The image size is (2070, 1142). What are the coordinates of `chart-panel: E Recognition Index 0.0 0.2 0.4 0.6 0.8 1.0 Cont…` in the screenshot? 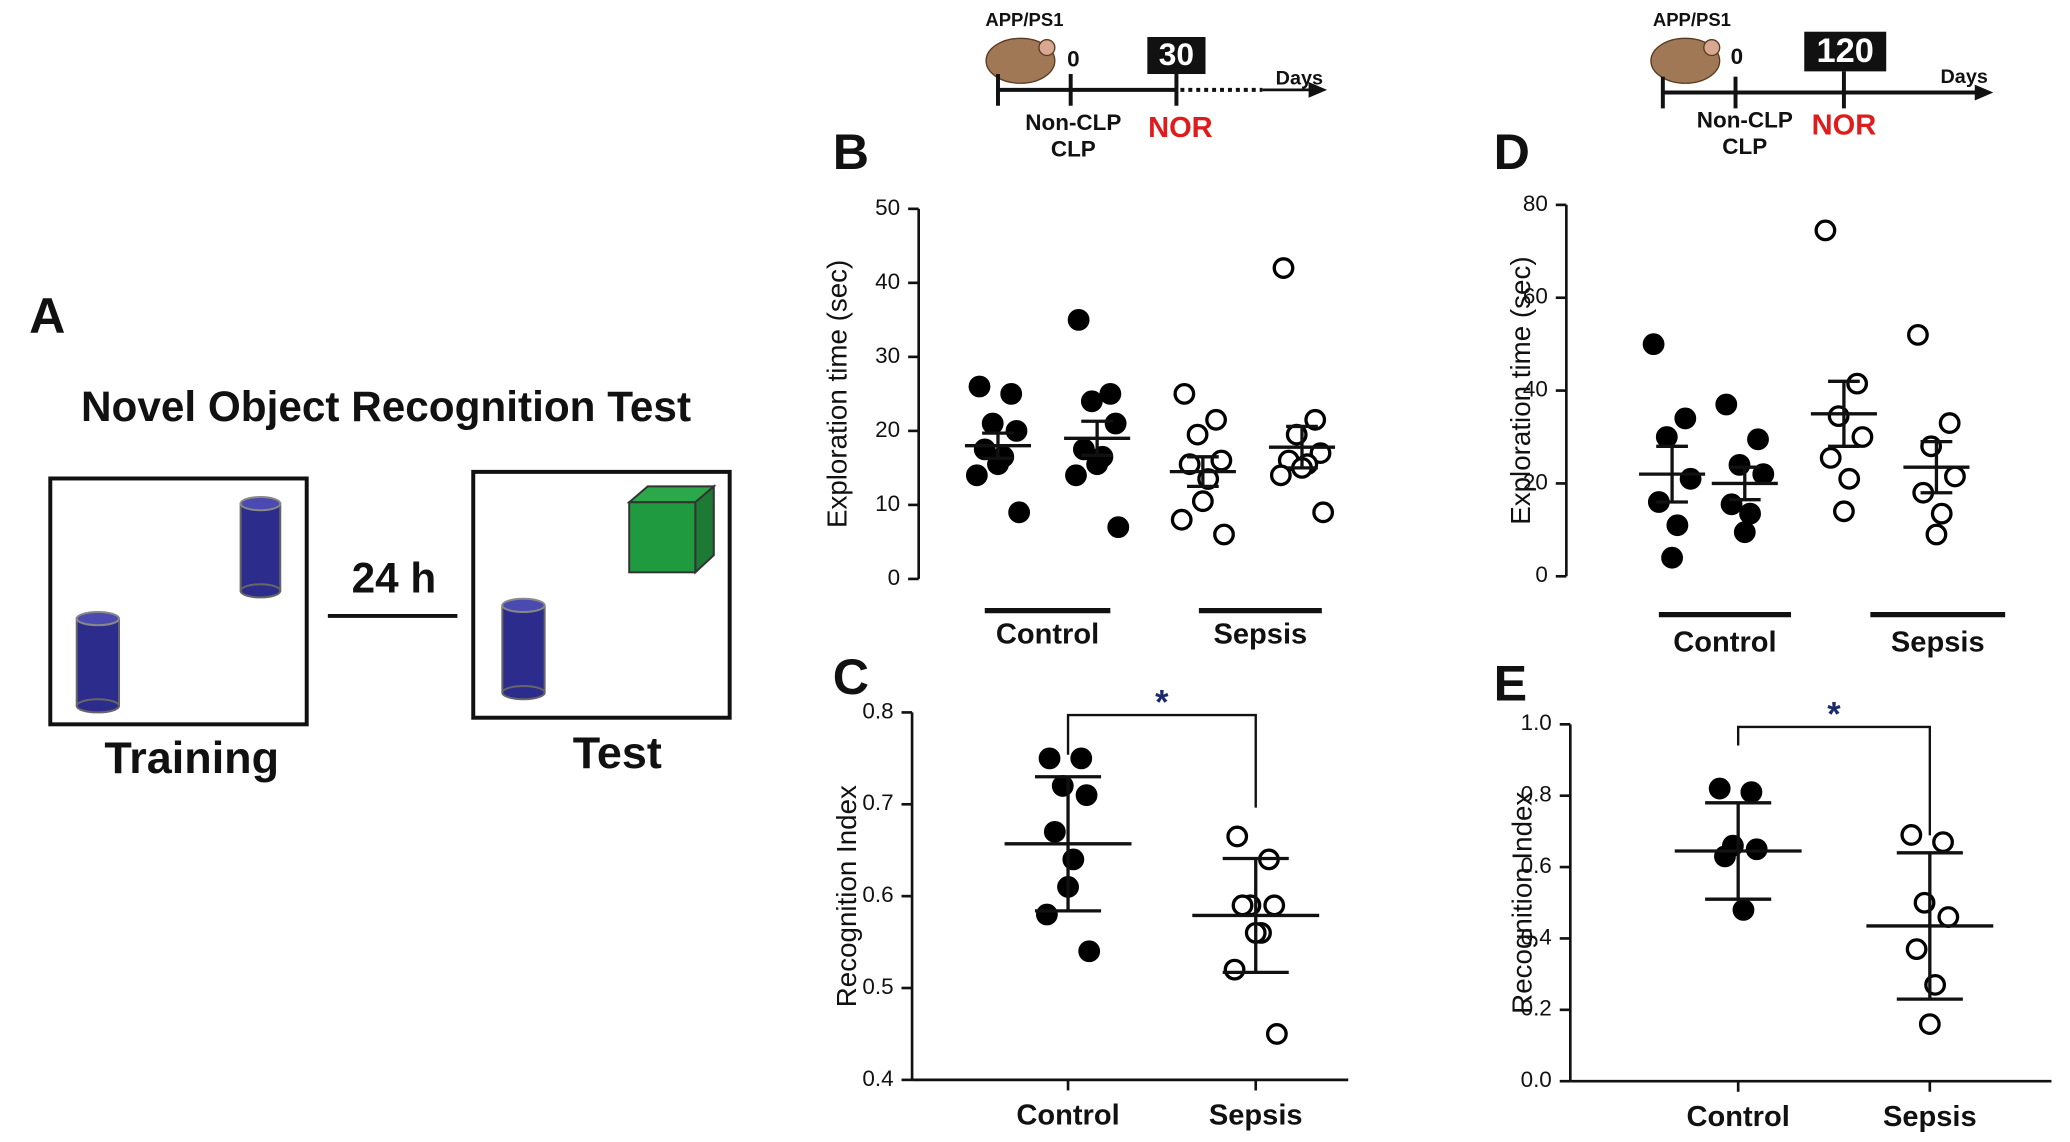 It's located at (1773, 894).